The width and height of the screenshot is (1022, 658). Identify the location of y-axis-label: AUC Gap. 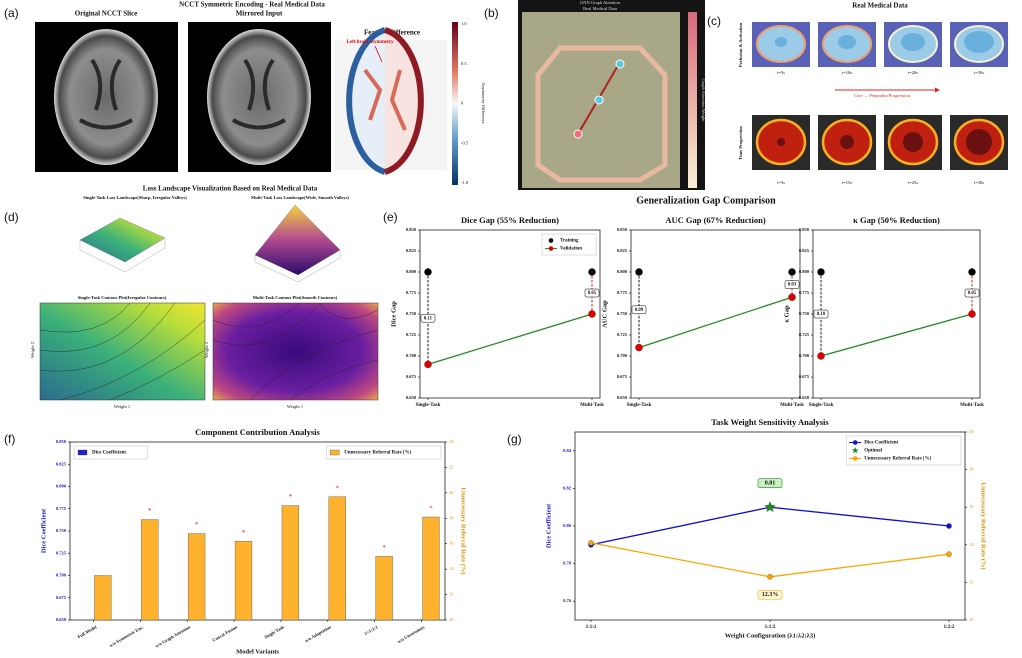
(604, 314).